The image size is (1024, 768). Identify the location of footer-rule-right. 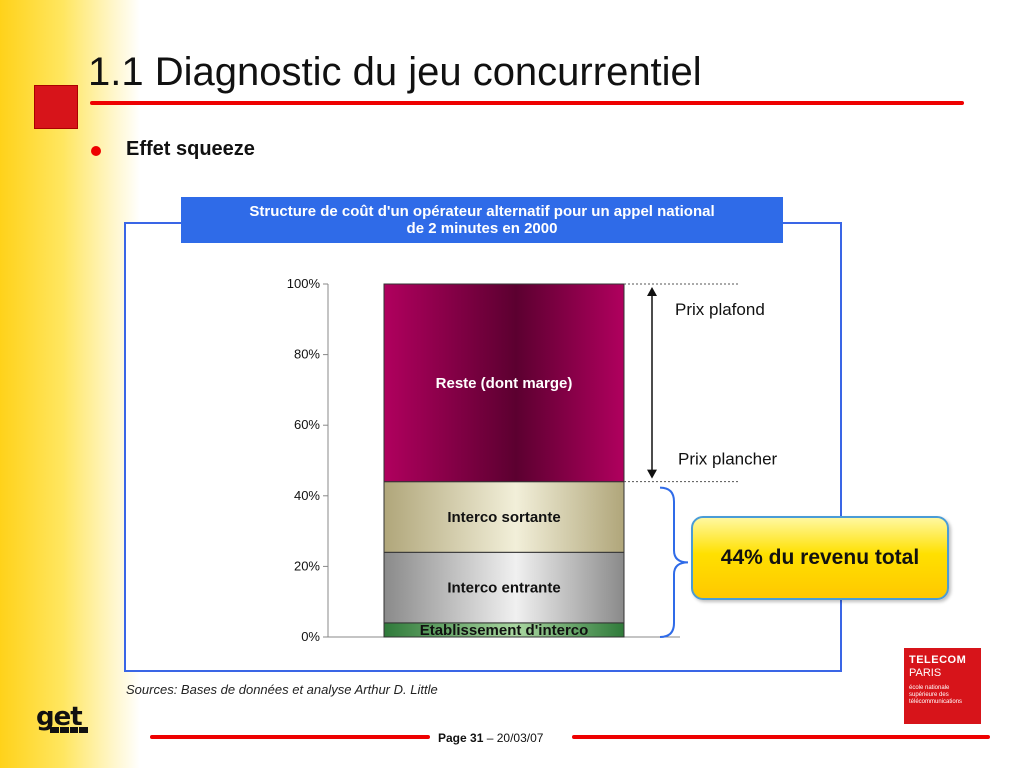
(781, 737).